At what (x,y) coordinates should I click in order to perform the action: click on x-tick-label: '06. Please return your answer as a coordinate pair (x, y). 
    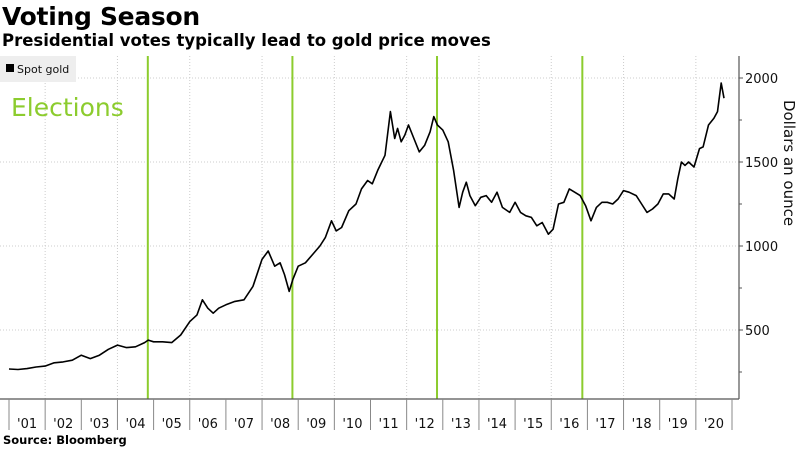
    Looking at the image, I should click on (208, 424).